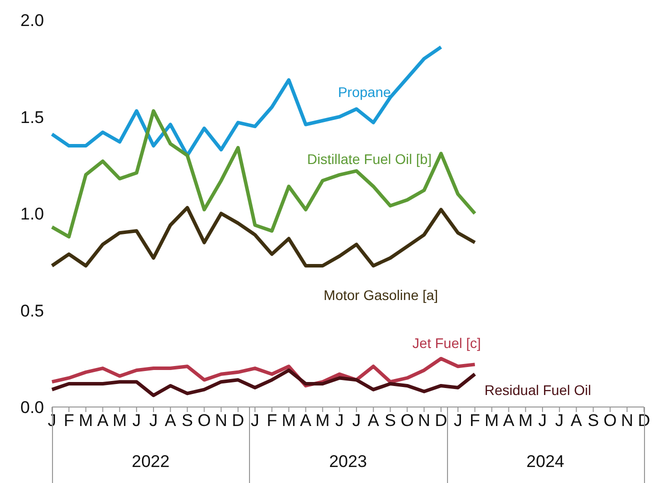  What do you see at coordinates (369, 159) in the screenshot?
I see `series-label: Distillate Fuel Oil [b]` at bounding box center [369, 159].